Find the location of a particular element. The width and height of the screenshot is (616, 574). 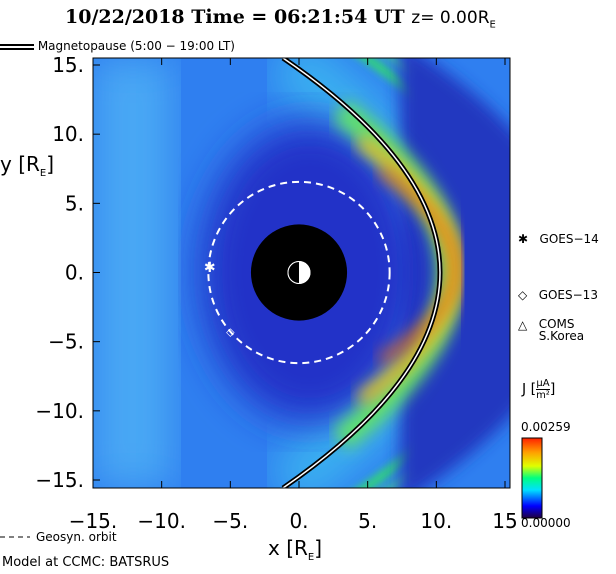

y-tick-label: −15. is located at coordinates (59, 480).